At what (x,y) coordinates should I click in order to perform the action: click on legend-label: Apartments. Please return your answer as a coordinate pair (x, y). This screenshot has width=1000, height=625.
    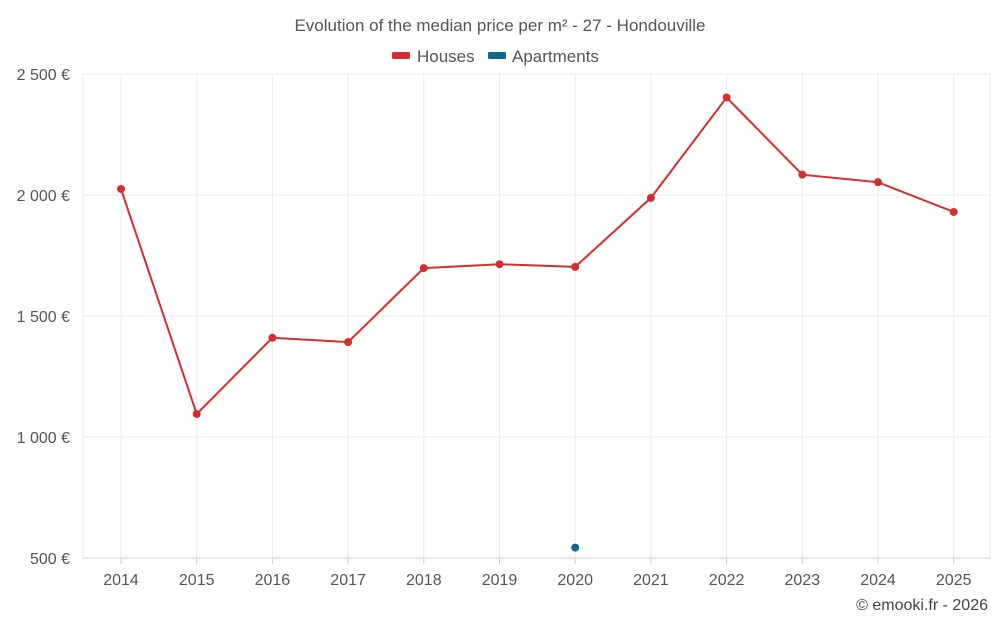
    Looking at the image, I should click on (555, 56).